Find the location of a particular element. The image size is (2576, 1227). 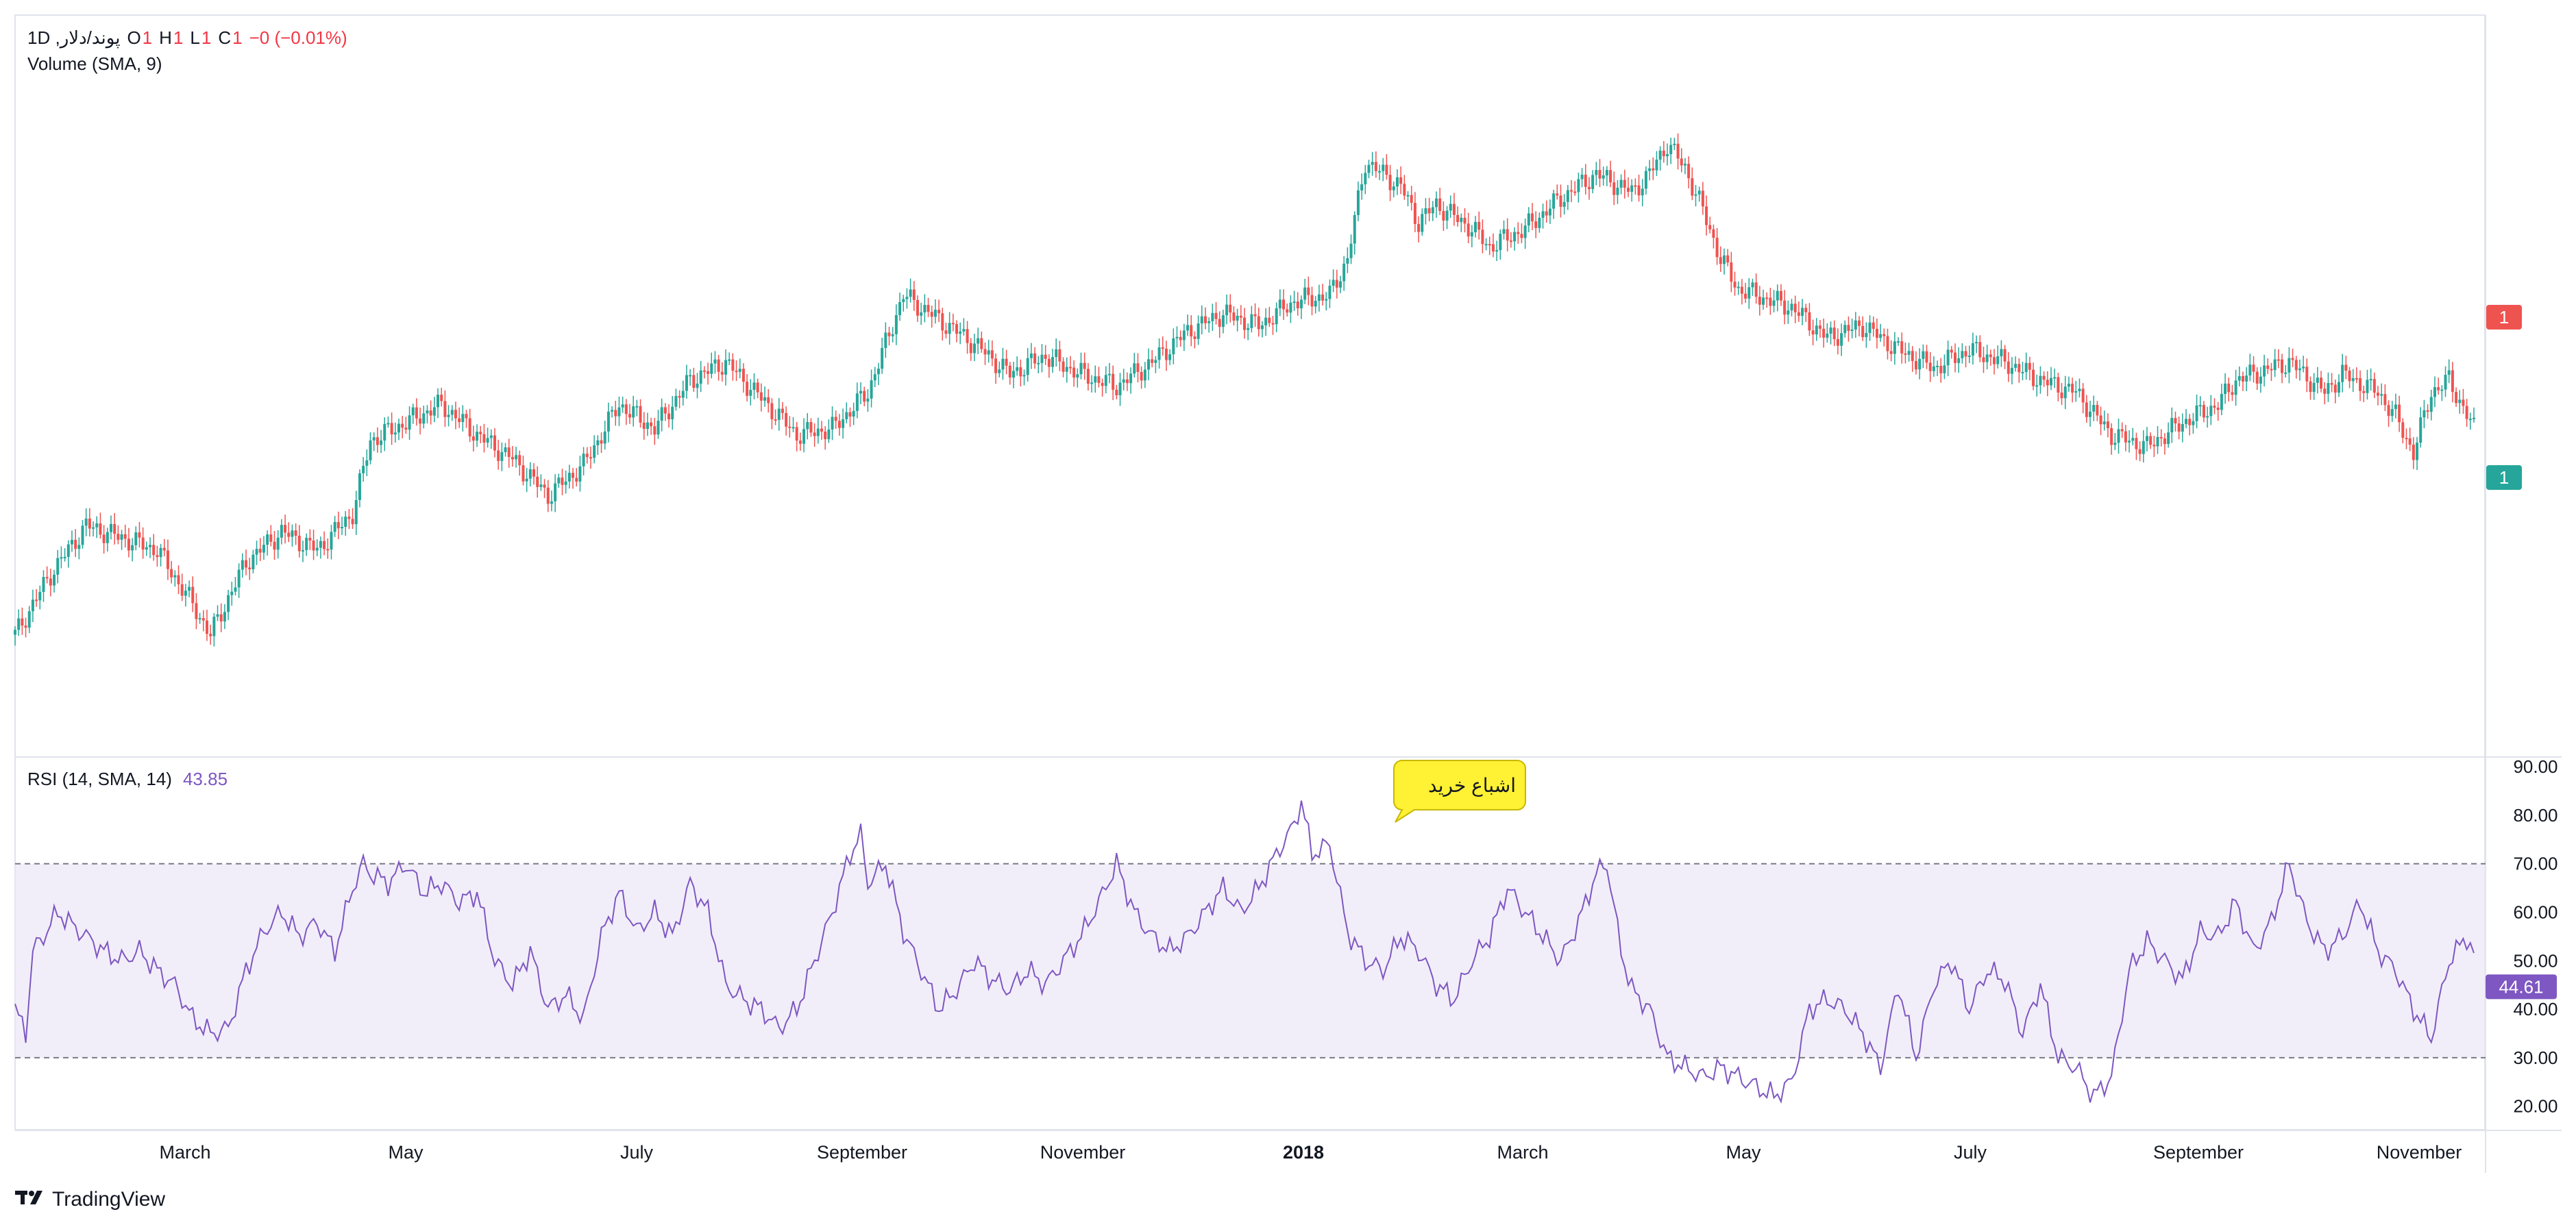

overbought-callout: اشباع خرید is located at coordinates (1460, 791).